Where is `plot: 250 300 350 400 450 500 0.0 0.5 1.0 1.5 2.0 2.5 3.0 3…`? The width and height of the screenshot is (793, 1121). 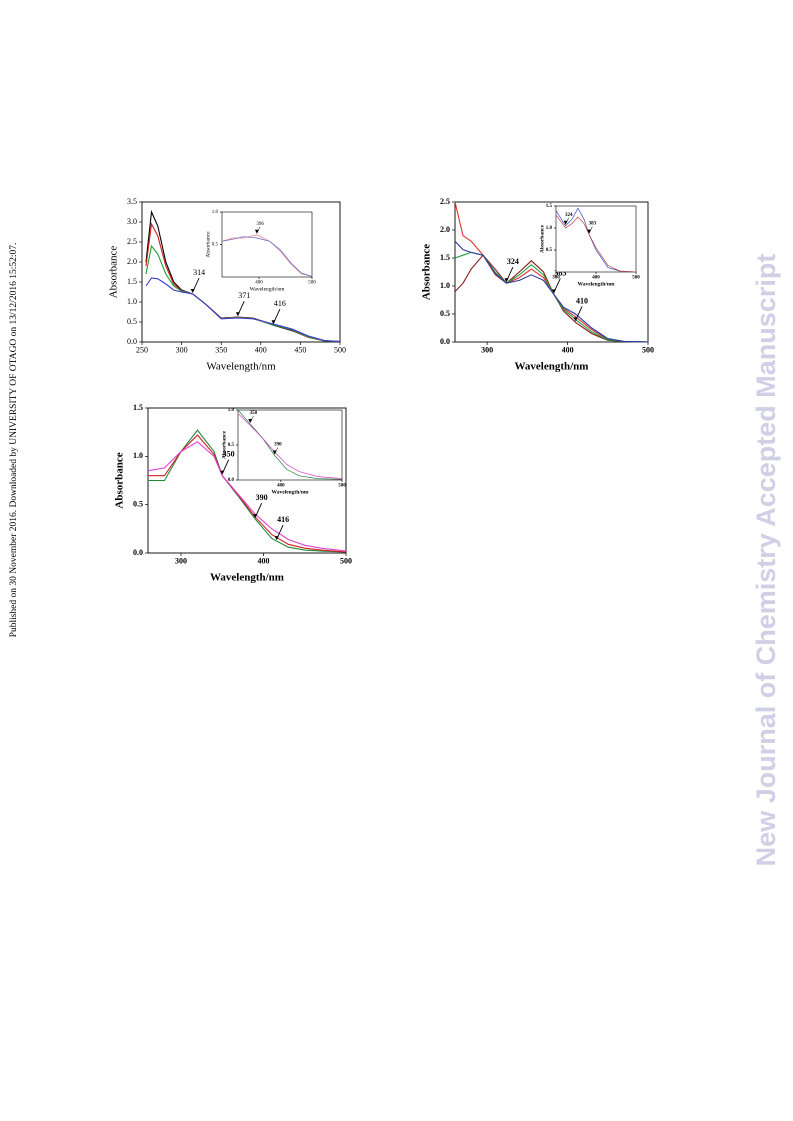 plot: 250 300 350 400 450 500 0.0 0.5 1.0 1.5 2.0 2.5 3.0 3… is located at coordinates (227, 285).